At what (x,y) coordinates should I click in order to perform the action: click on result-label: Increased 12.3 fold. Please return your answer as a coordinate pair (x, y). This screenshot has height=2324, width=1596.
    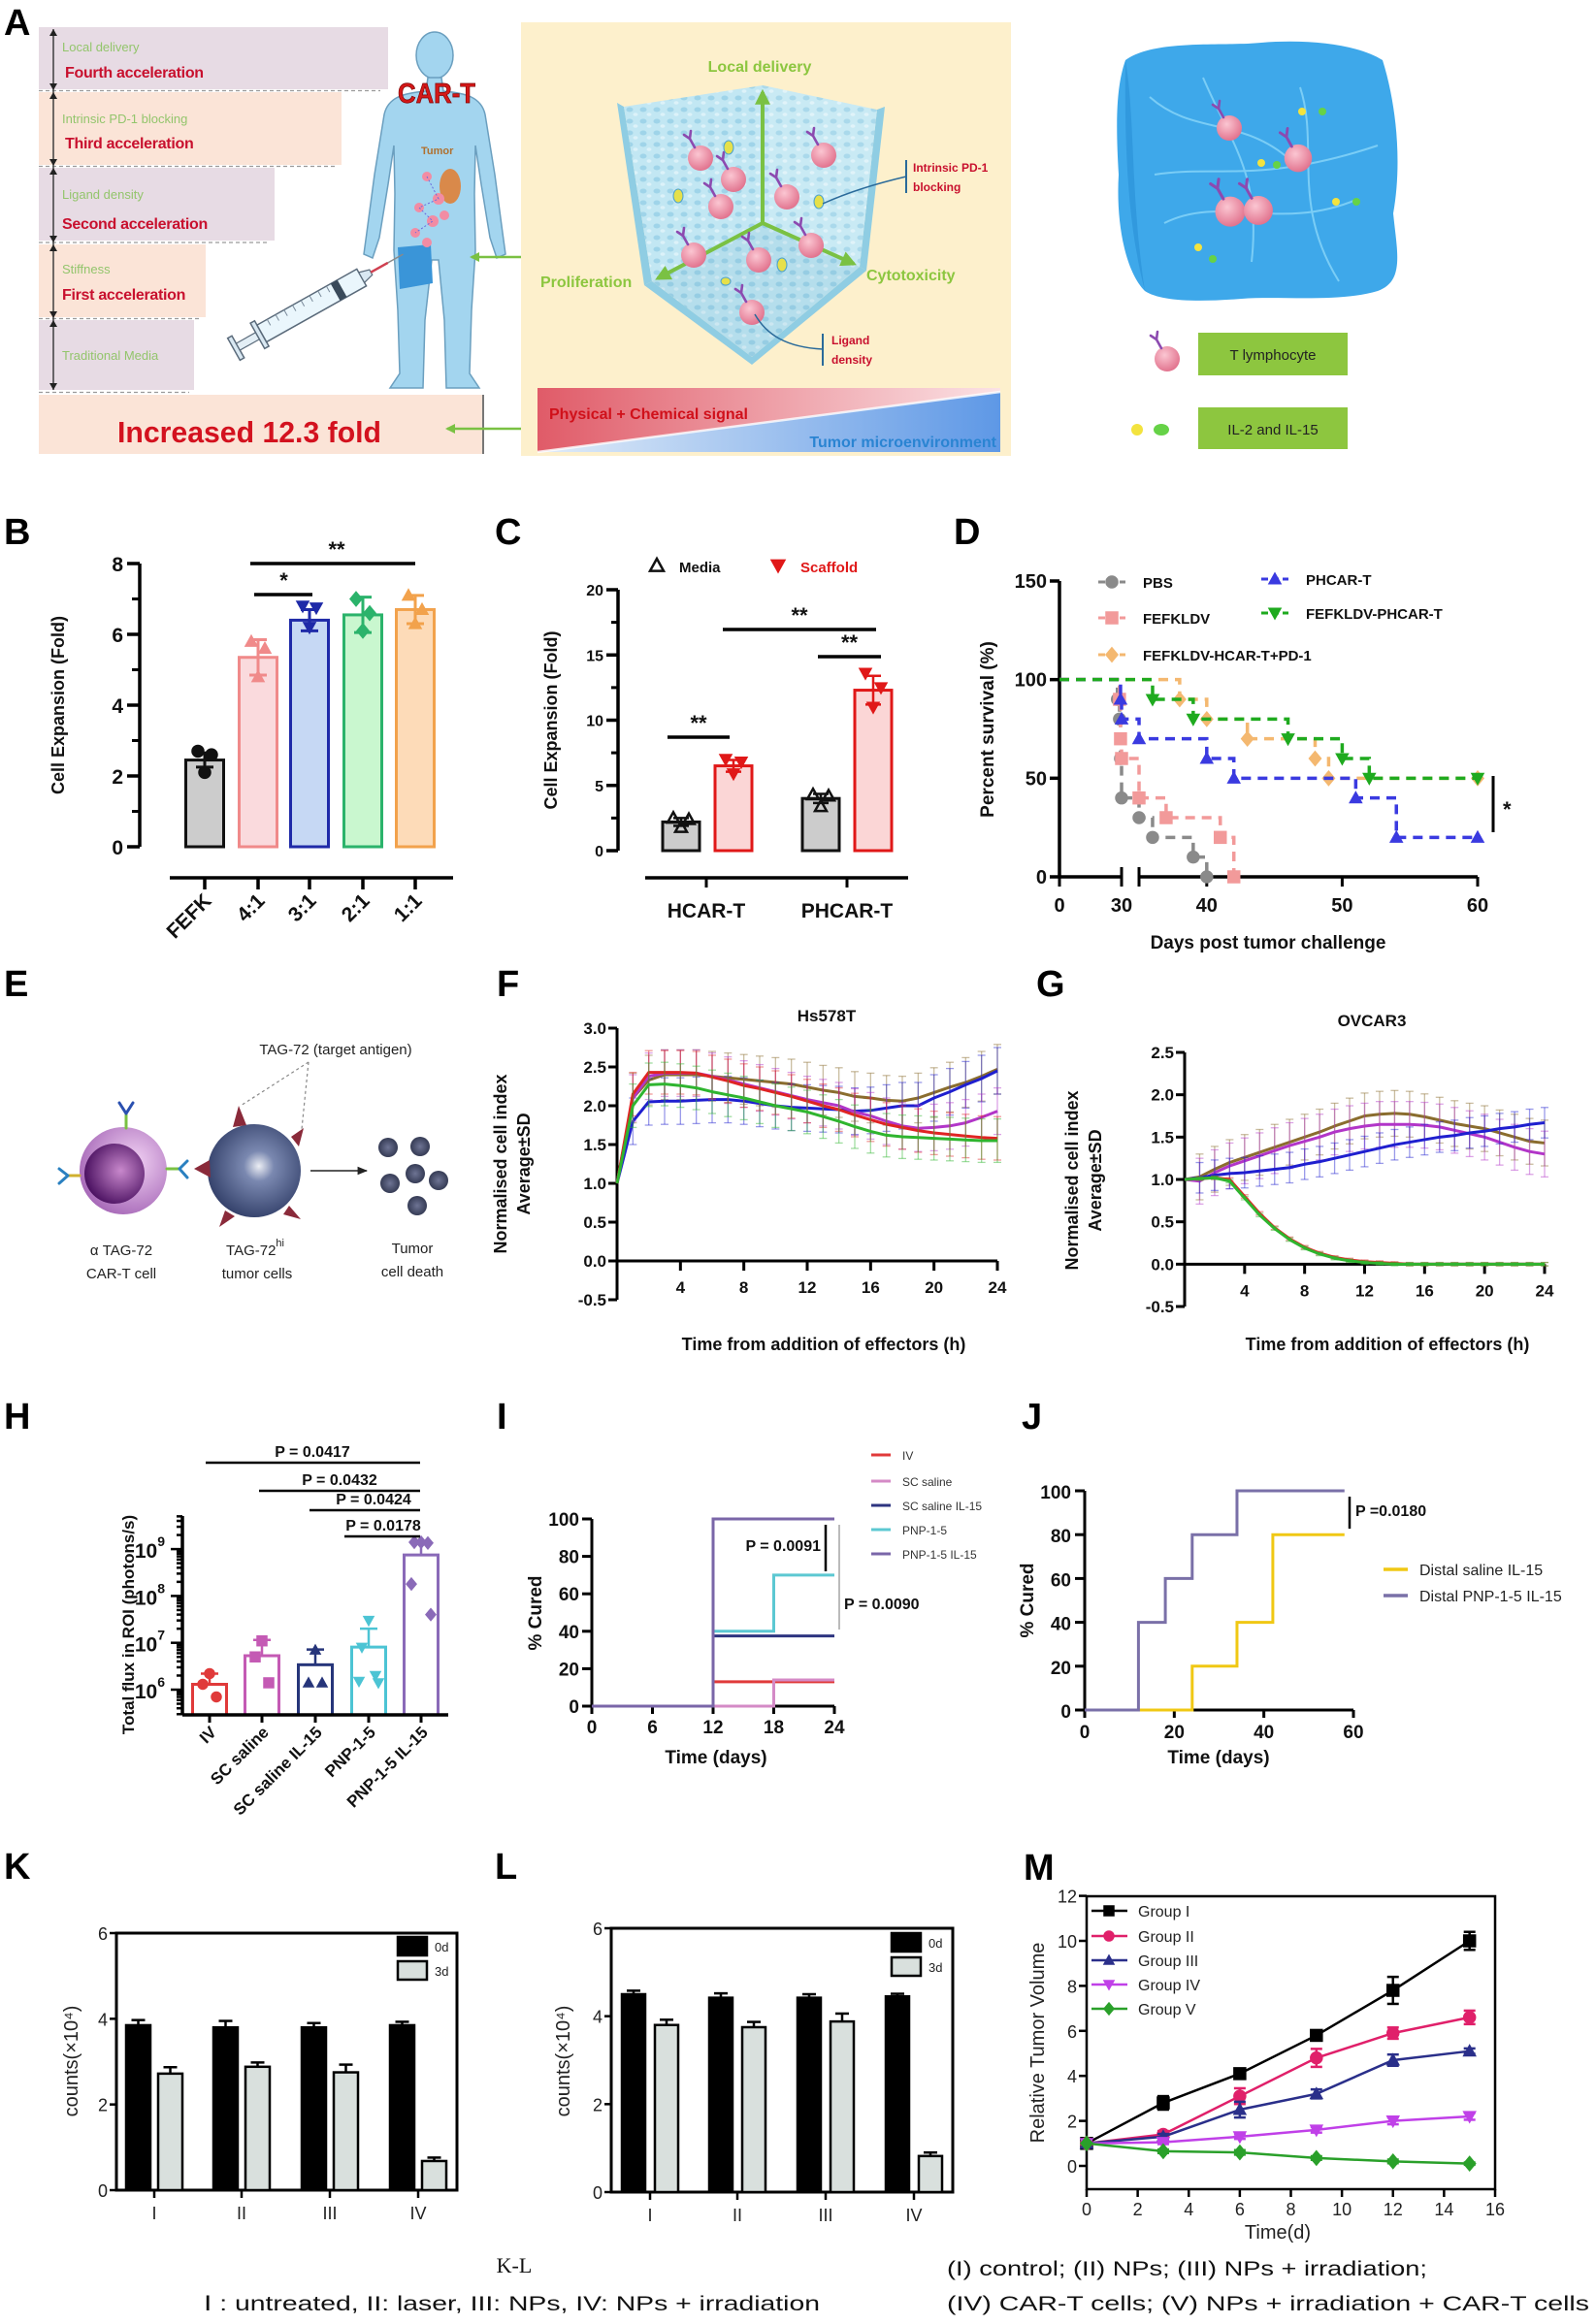
    Looking at the image, I should click on (249, 432).